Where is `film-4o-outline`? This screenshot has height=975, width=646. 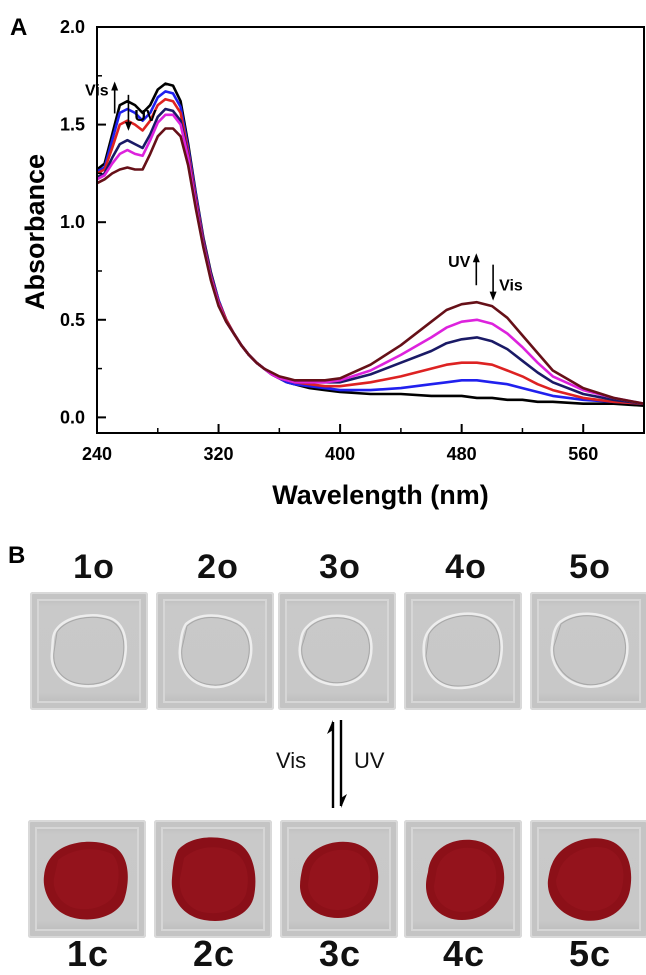
film-4o-outline is located at coordinates (462, 651).